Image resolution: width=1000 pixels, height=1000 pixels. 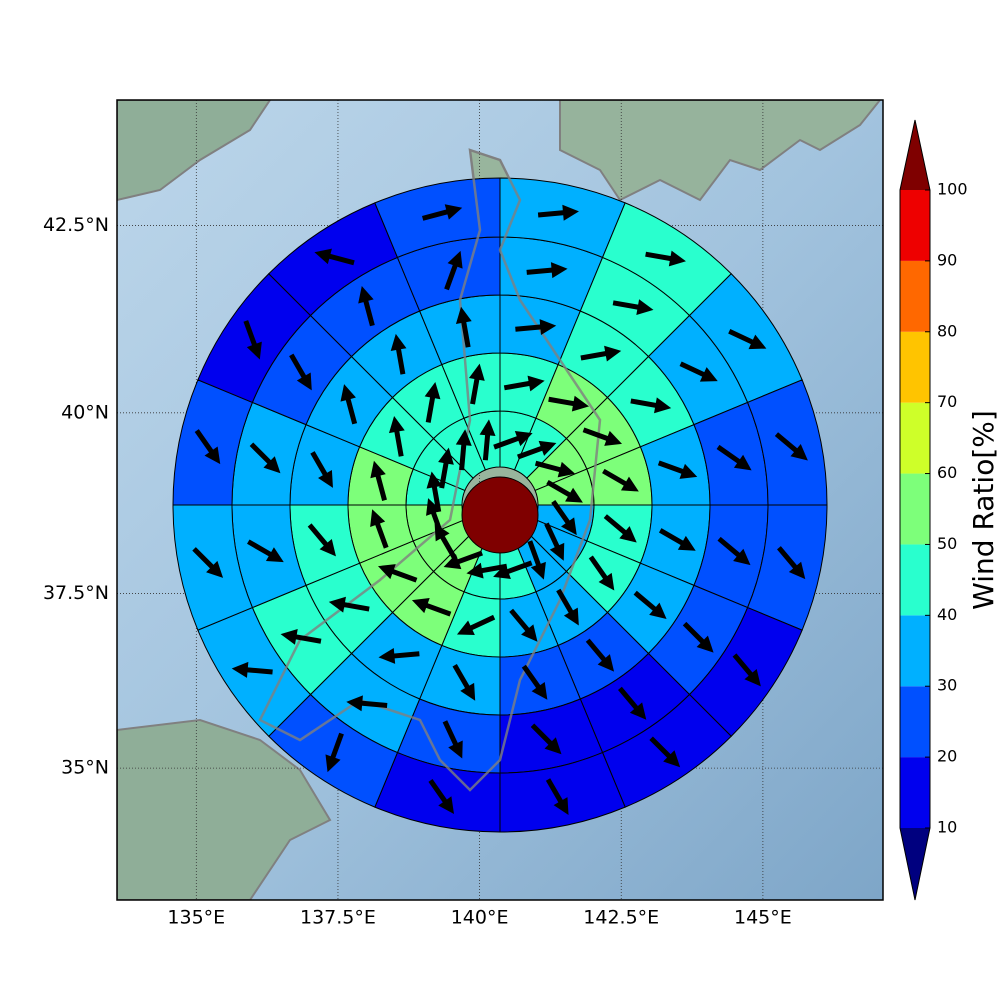 I want to click on colorbar-tick-label: 80, so click(x=947, y=330).